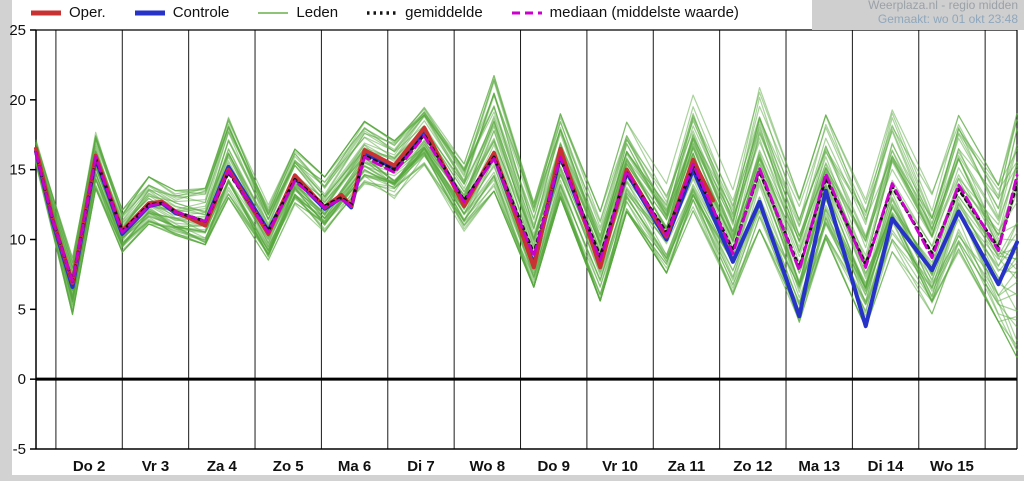  I want to click on day-label: Za 11, so click(687, 466).